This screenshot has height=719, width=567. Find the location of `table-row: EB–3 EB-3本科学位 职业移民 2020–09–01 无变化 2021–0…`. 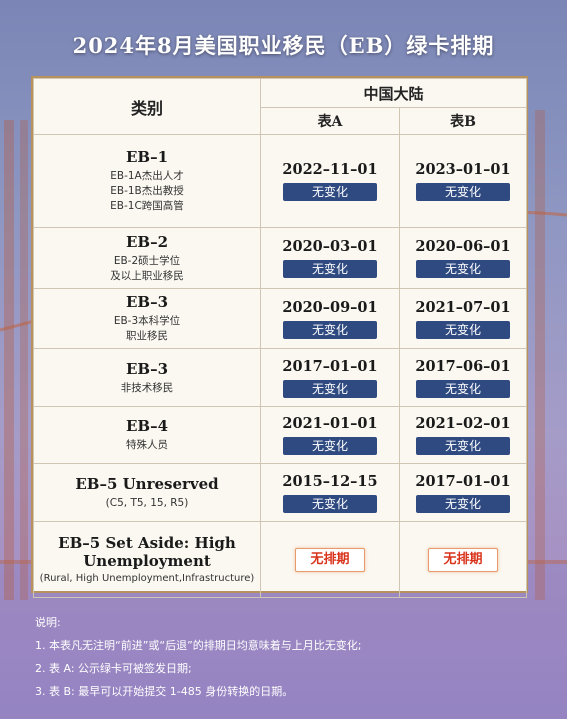

table-row: EB–3 EB-3本科学位 职业移民 2020–09–01 无变化 2021–0… is located at coordinates (280, 318).